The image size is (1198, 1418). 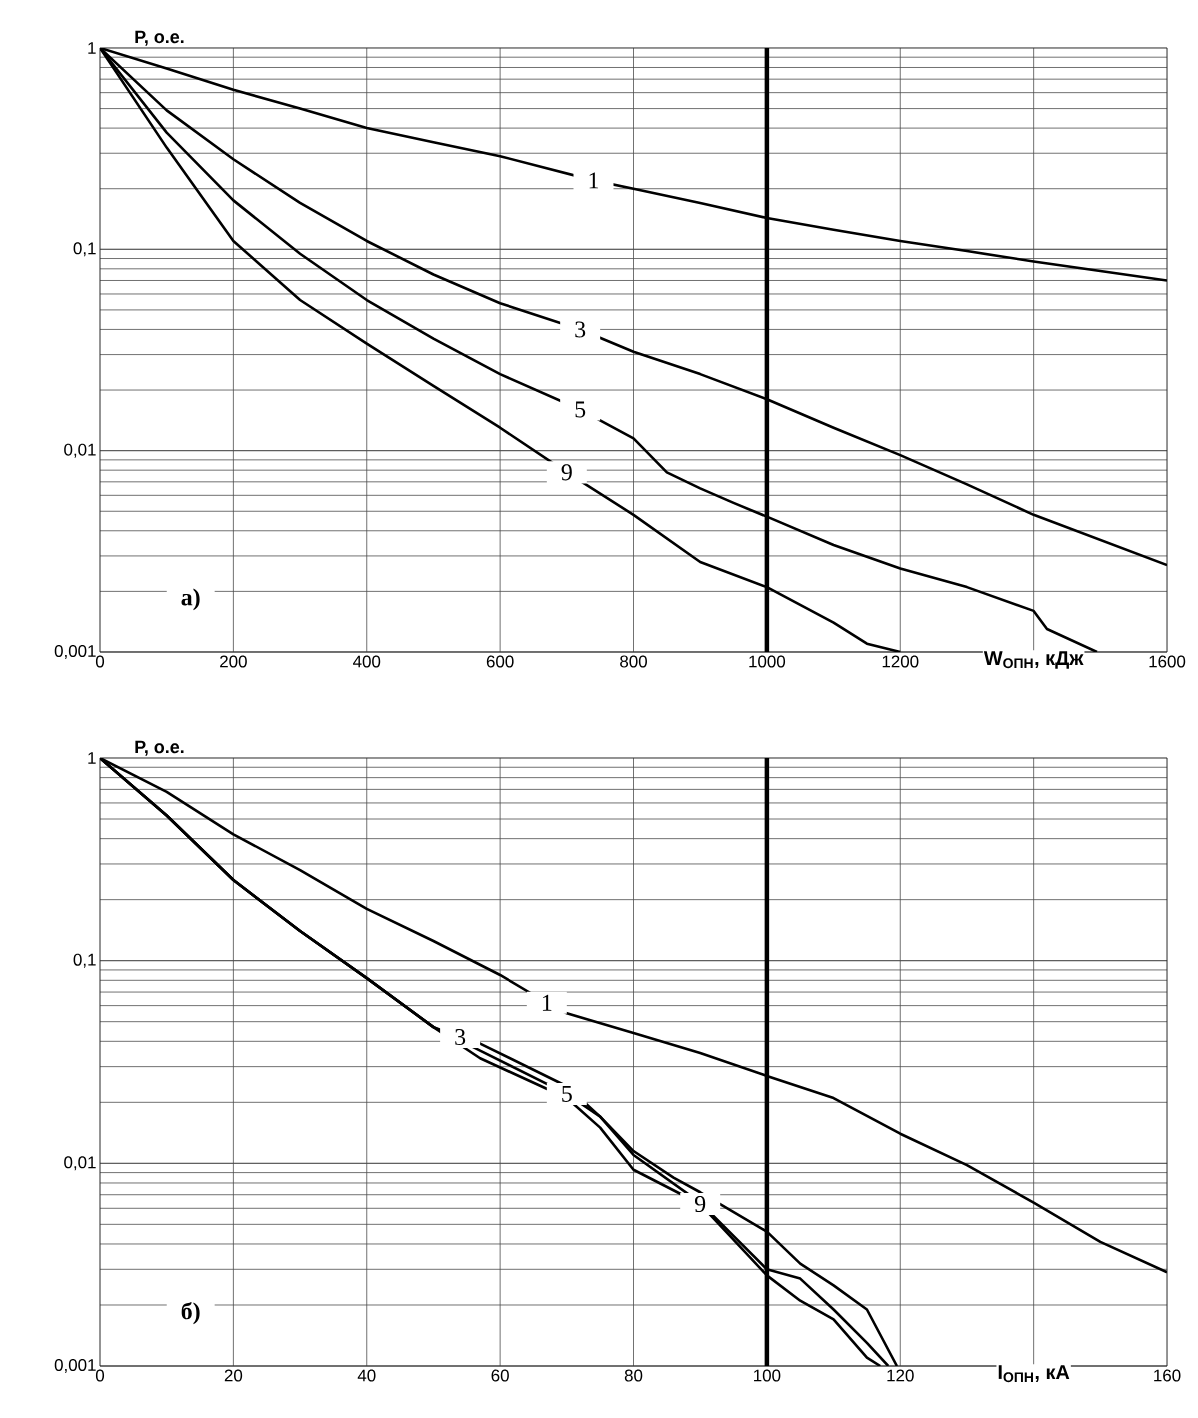 I want to click on x-tick-label: 600, so click(x=500, y=661).